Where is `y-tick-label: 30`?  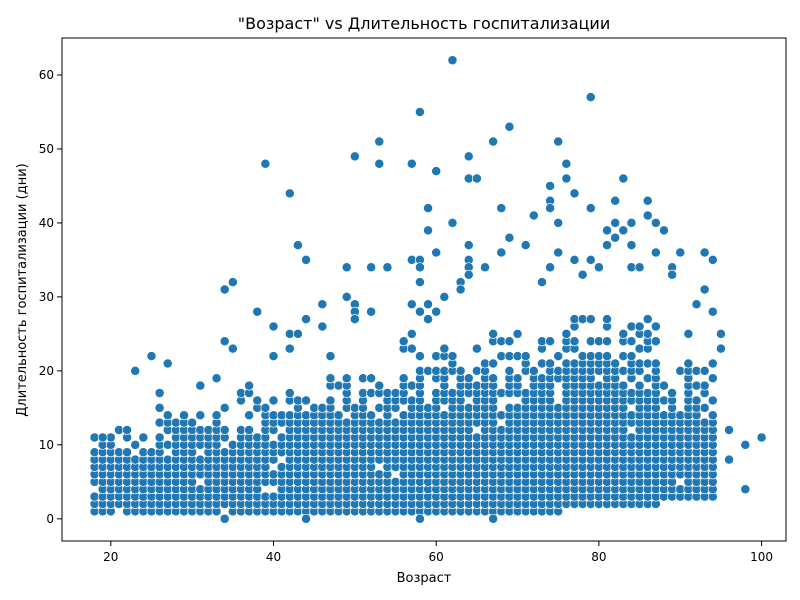 y-tick-label: 30 is located at coordinates (46, 297).